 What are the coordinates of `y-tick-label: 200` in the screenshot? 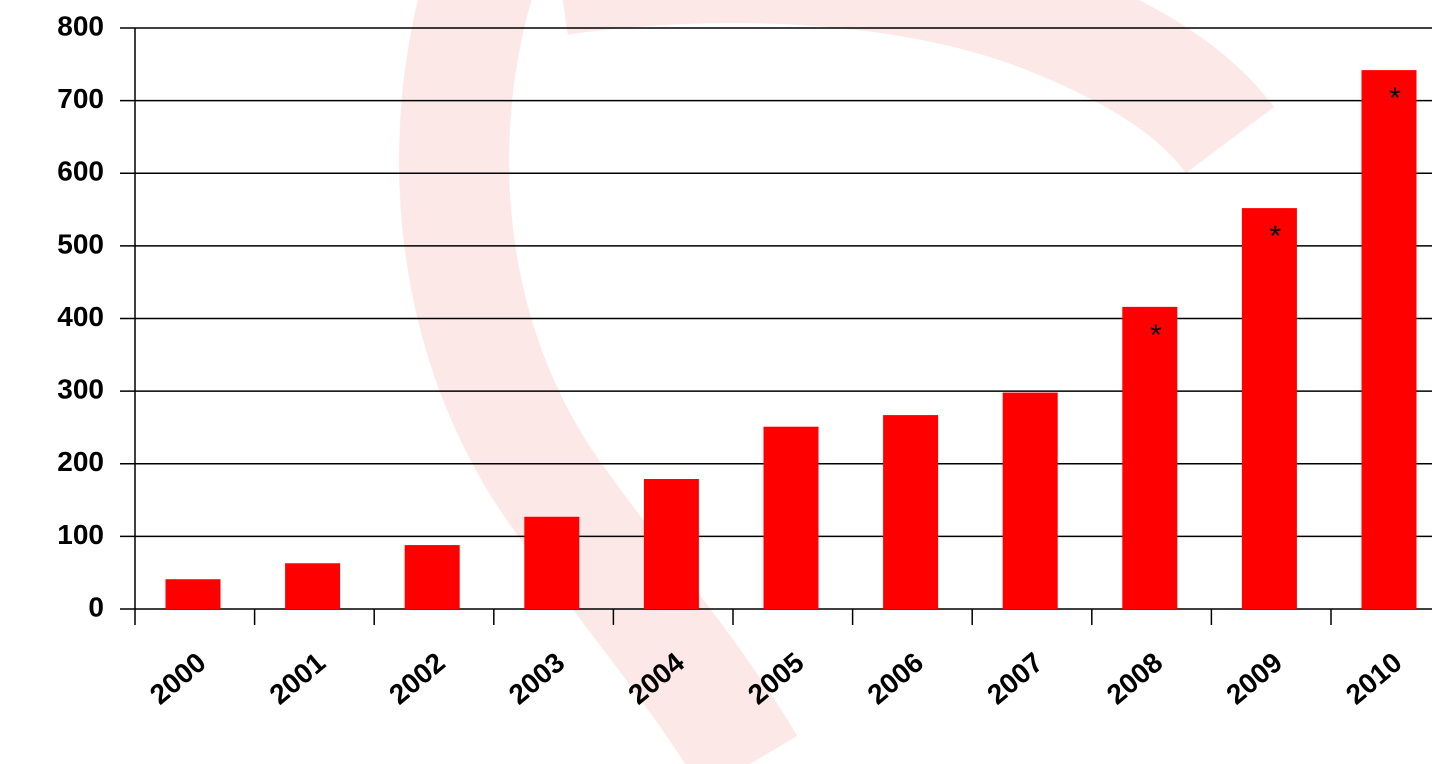 It's located at (80, 461).